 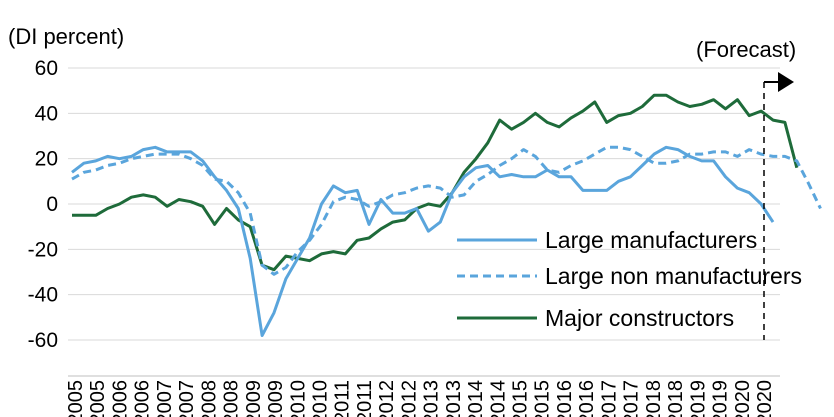 I want to click on y-tick-label: -20, so click(x=43, y=249).